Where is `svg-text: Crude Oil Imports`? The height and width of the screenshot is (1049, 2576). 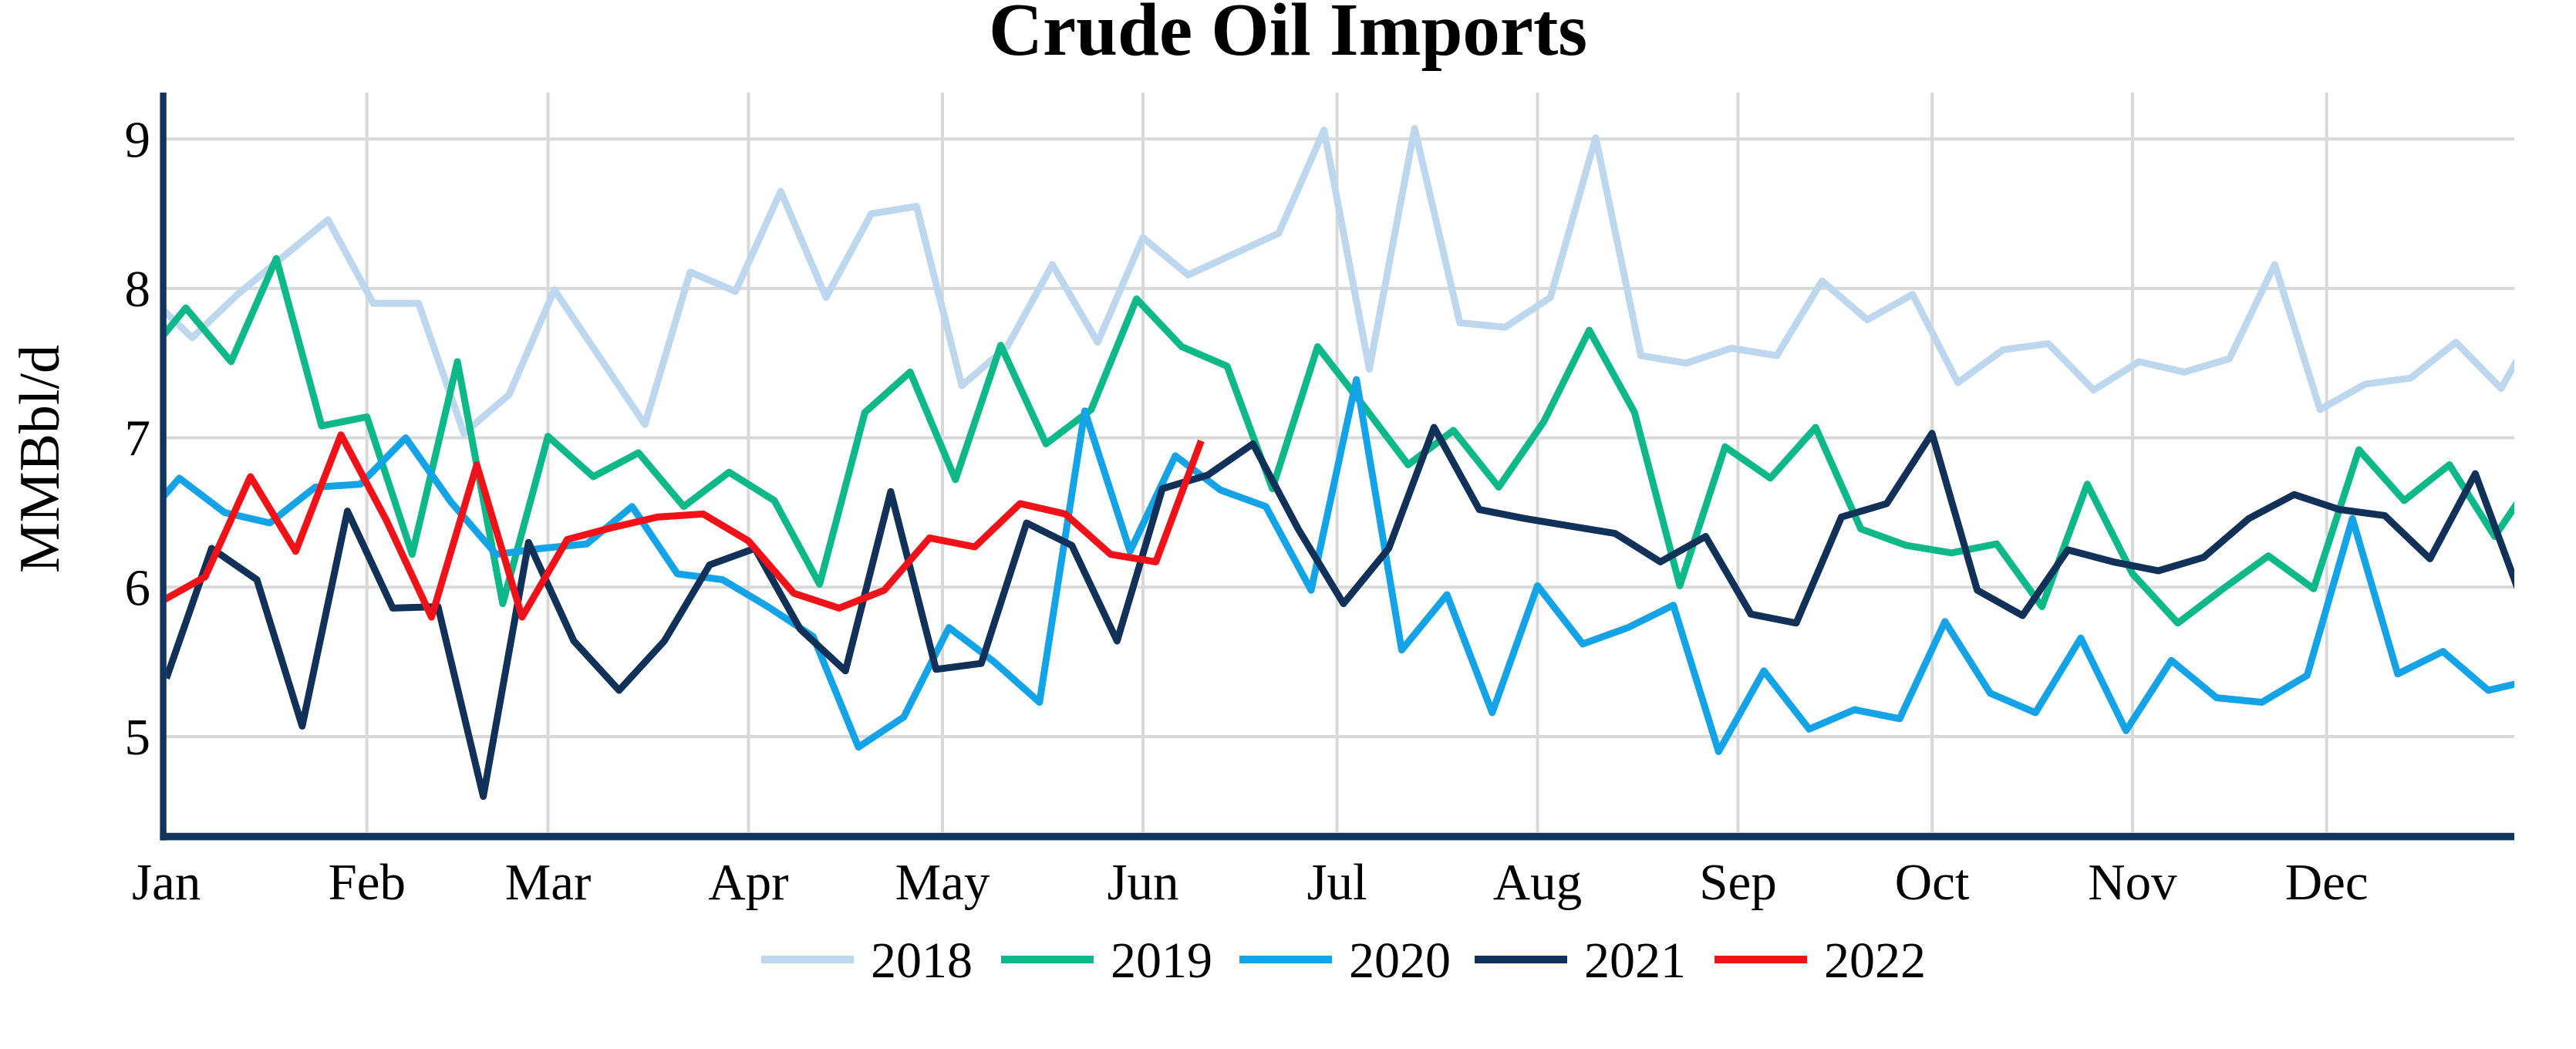 svg-text: Crude Oil Imports is located at coordinates (1288, 35).